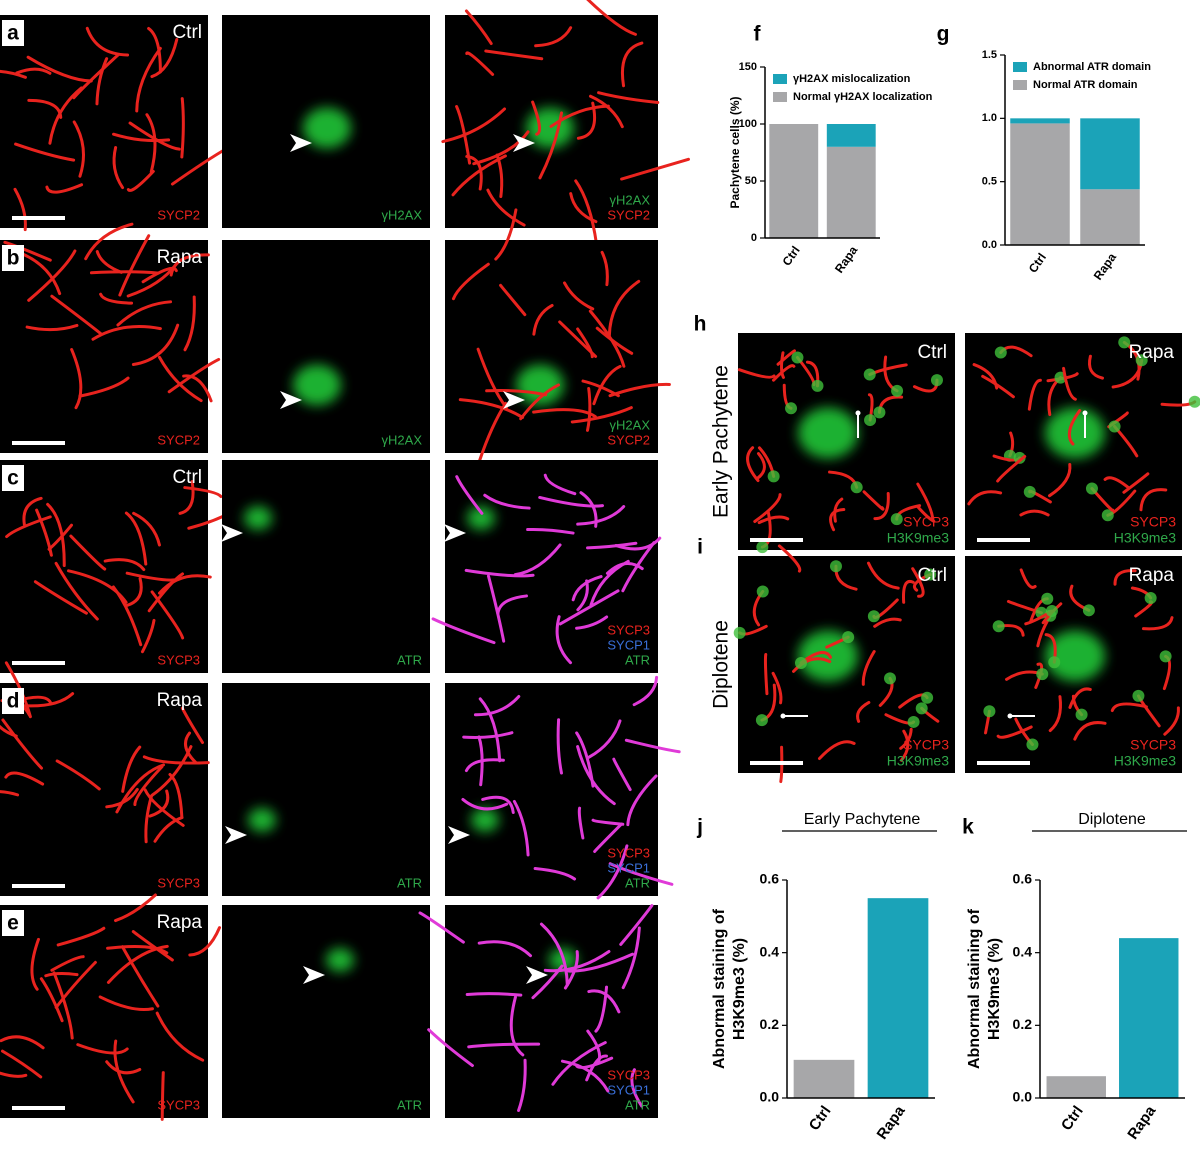 The height and width of the screenshot is (1150, 1200). What do you see at coordinates (700, 324) in the screenshot?
I see `panel-letter: h` at bounding box center [700, 324].